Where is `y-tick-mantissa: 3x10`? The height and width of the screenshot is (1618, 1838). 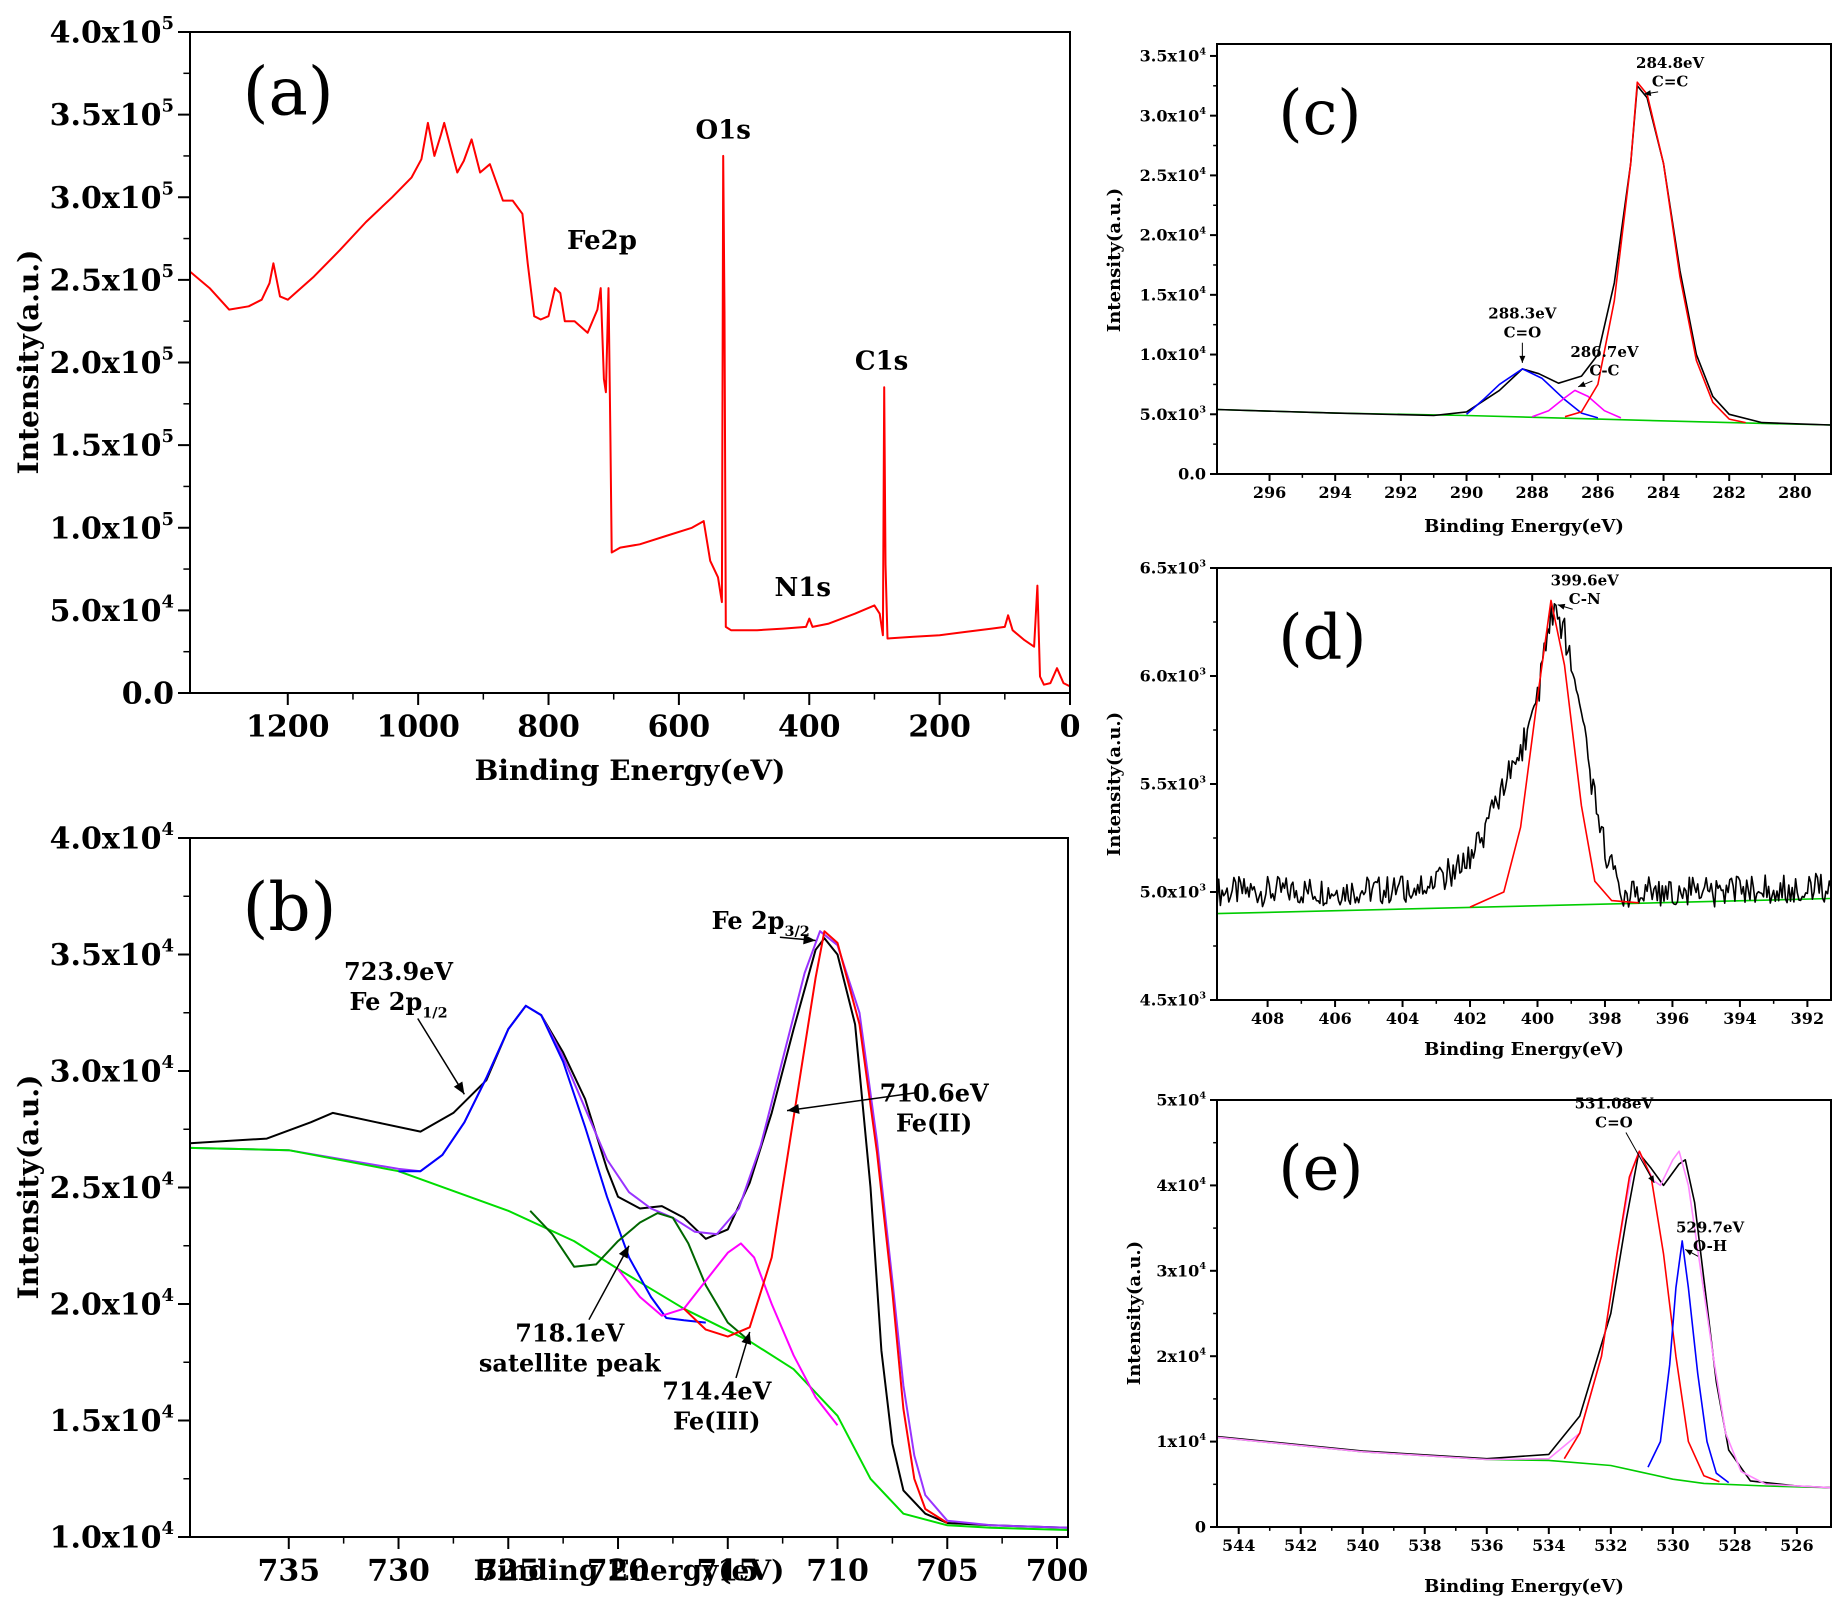 y-tick-mantissa: 3x10 is located at coordinates (1177, 1270).